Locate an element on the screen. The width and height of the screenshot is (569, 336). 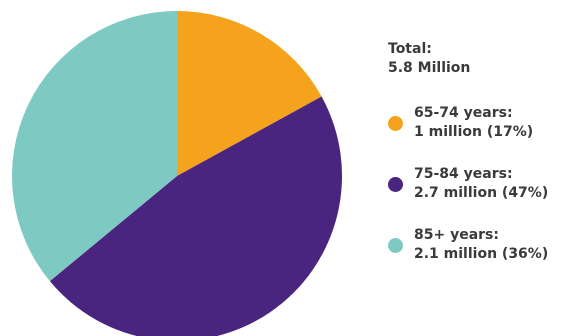
legend-label-65-74: 65-74 years: is located at coordinates (490, 113).